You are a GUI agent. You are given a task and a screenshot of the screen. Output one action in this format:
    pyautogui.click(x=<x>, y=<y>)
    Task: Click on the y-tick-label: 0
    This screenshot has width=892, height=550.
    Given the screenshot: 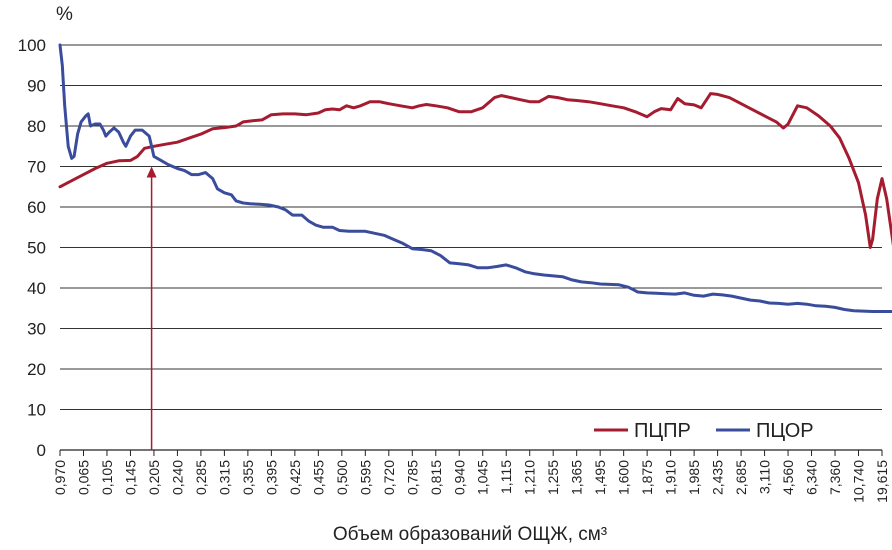 What is the action you would take?
    pyautogui.click(x=41, y=450)
    